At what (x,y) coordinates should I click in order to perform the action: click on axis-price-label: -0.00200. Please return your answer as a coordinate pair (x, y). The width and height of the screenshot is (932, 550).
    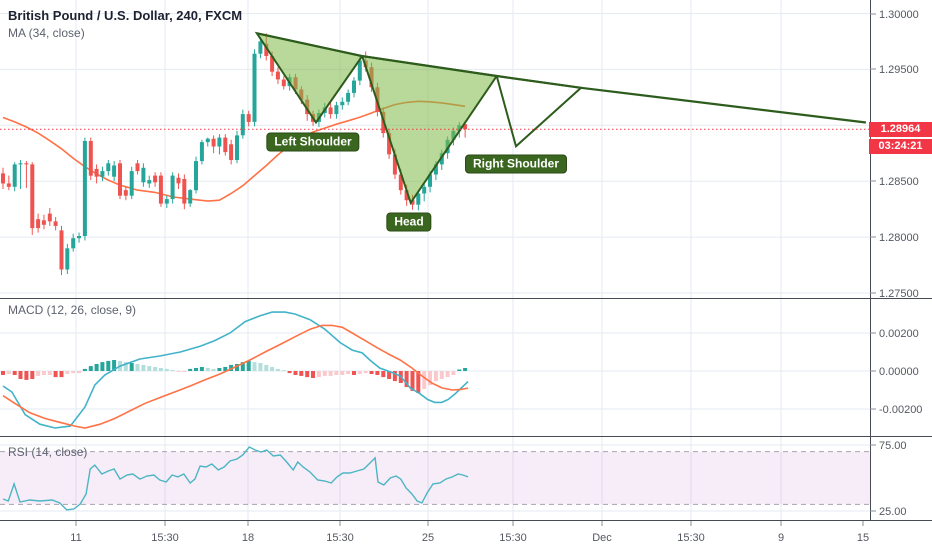
    Looking at the image, I should click on (900, 410).